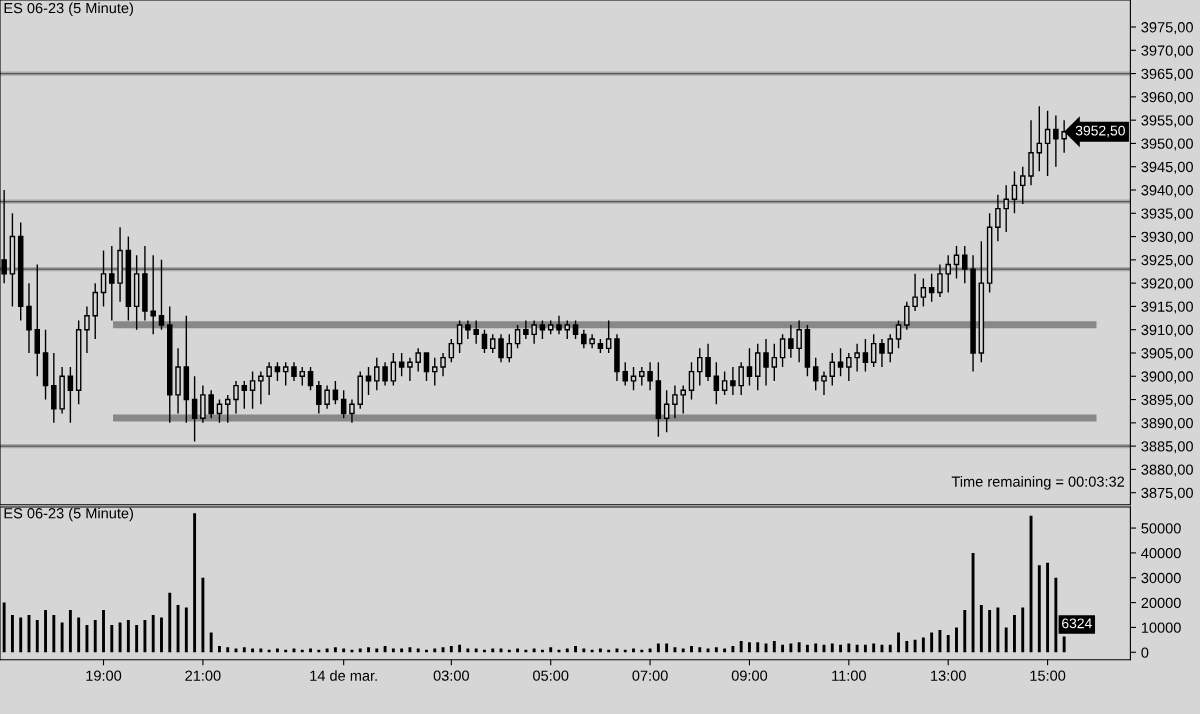 Image resolution: width=1200 pixels, height=714 pixels. Describe the element at coordinates (1161, 528) in the screenshot. I see `y-tick-label: 50000` at that location.